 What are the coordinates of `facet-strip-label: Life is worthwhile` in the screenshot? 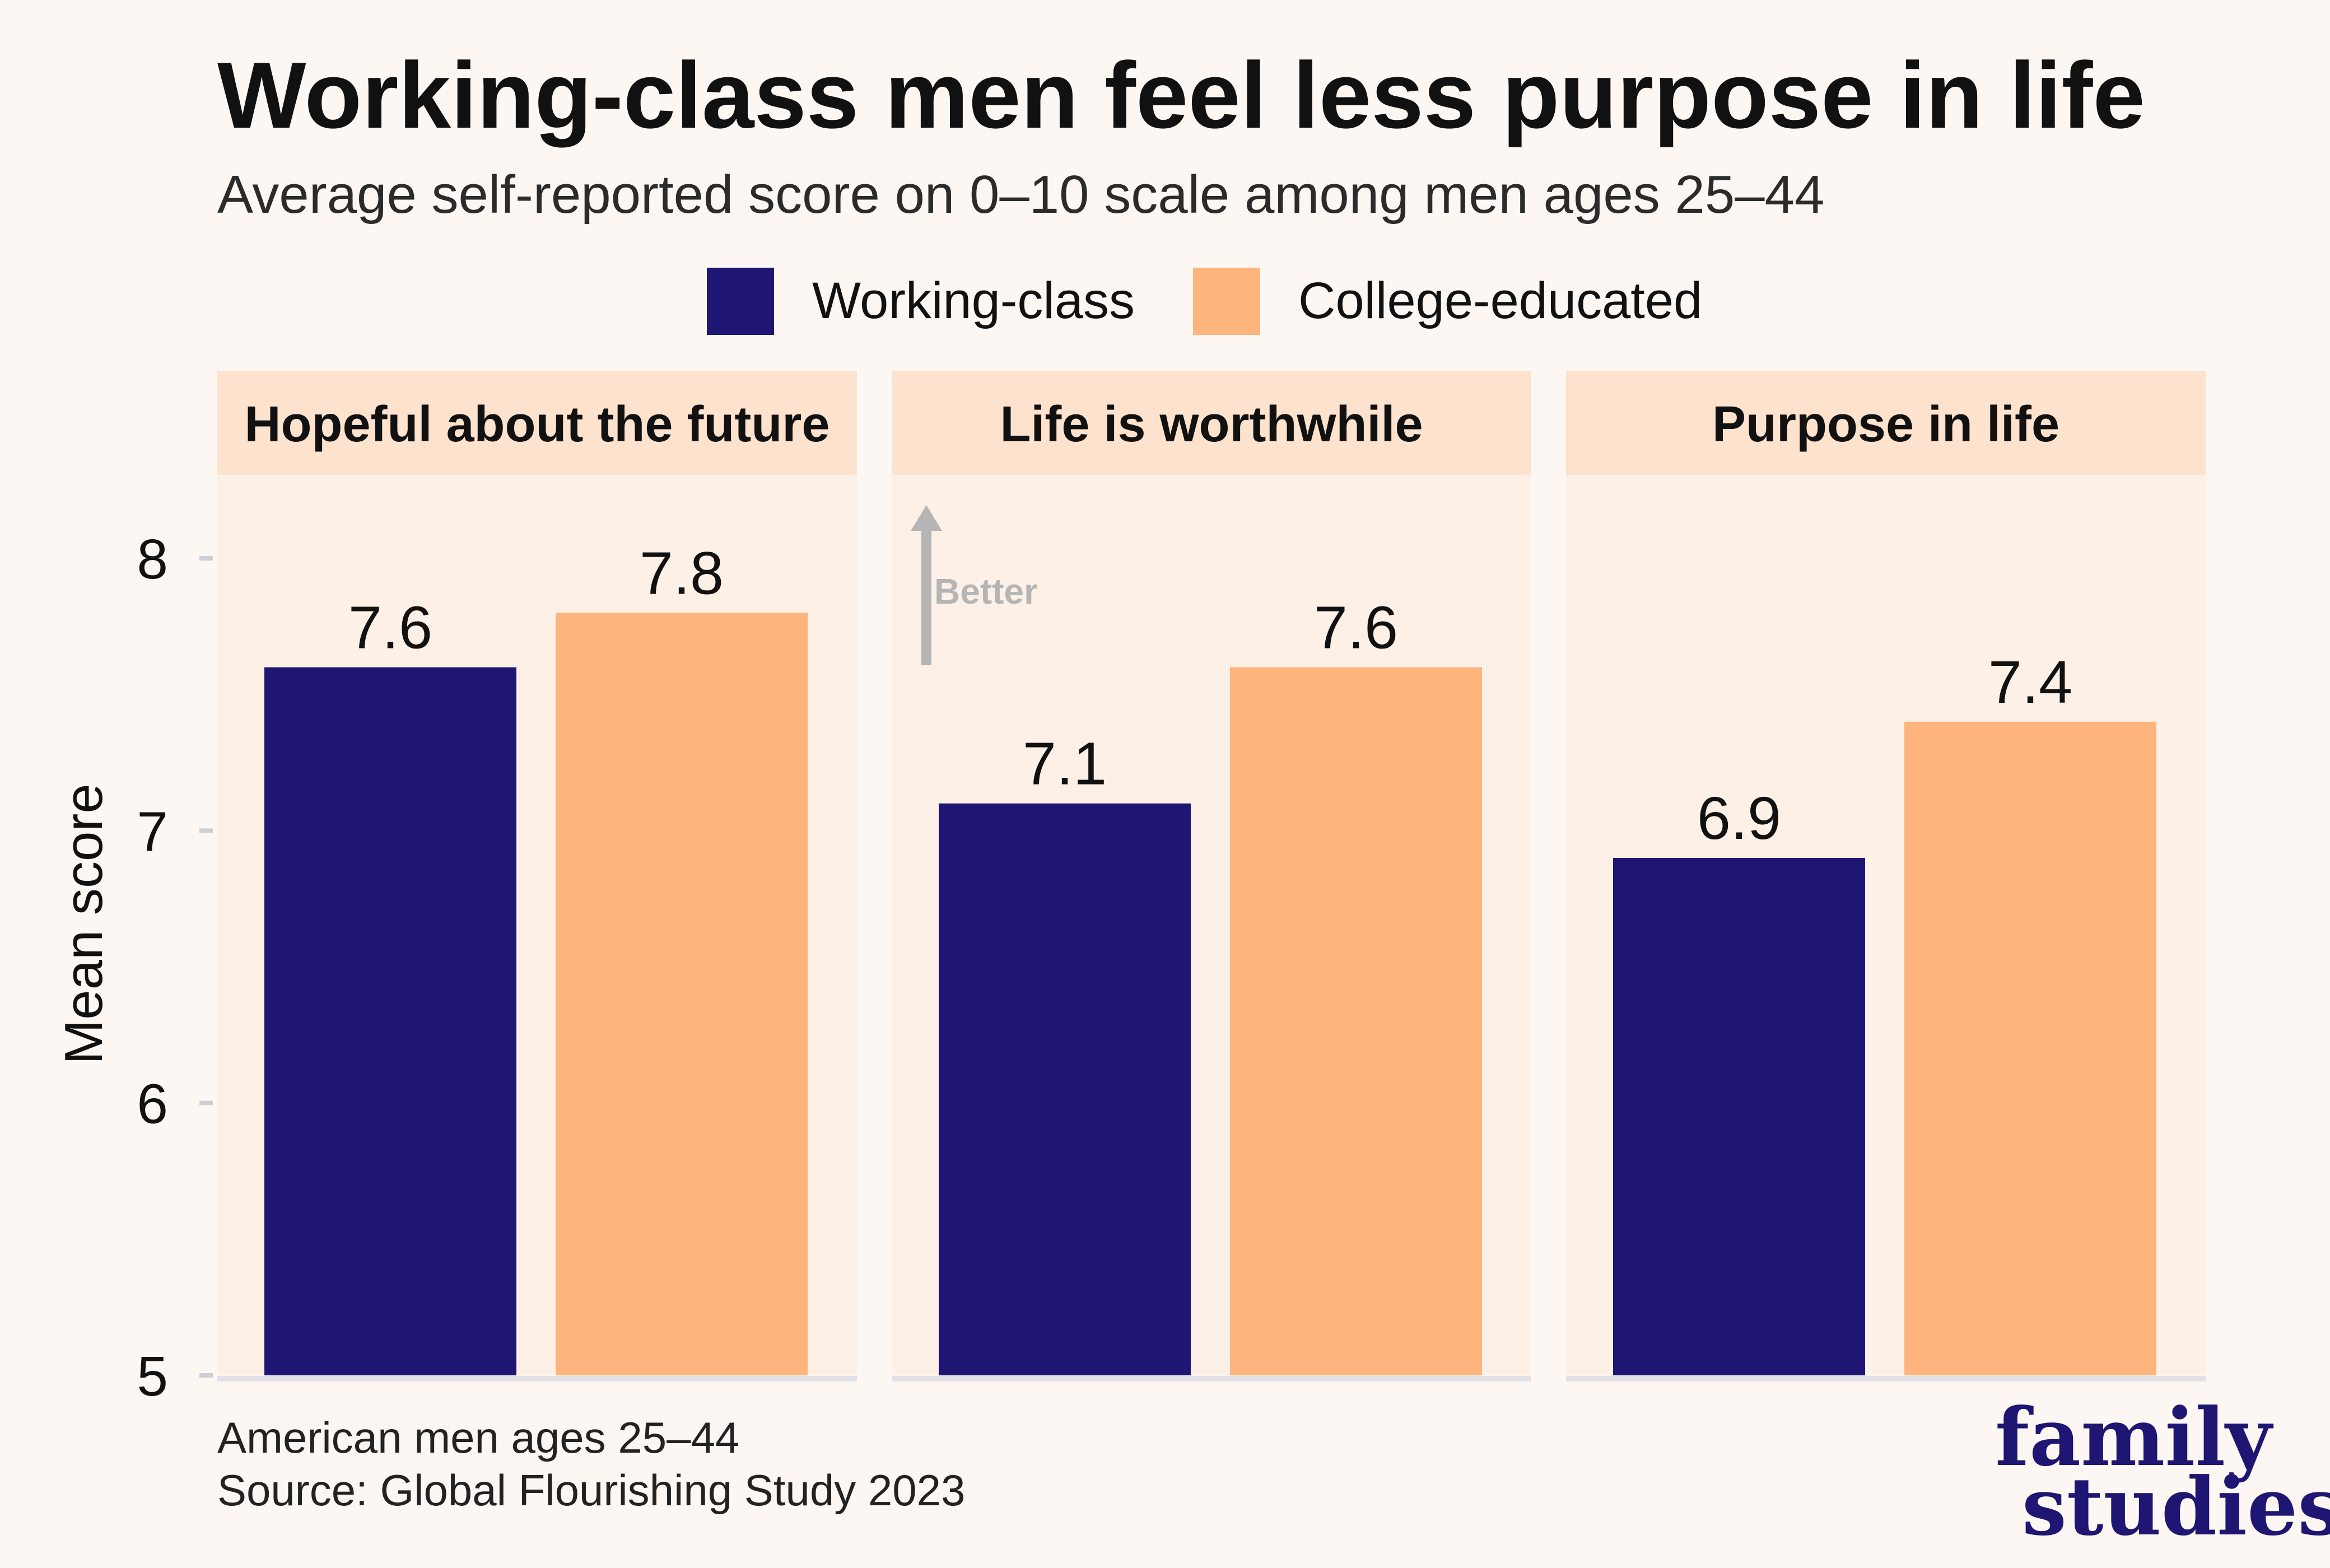 It's located at (1211, 424).